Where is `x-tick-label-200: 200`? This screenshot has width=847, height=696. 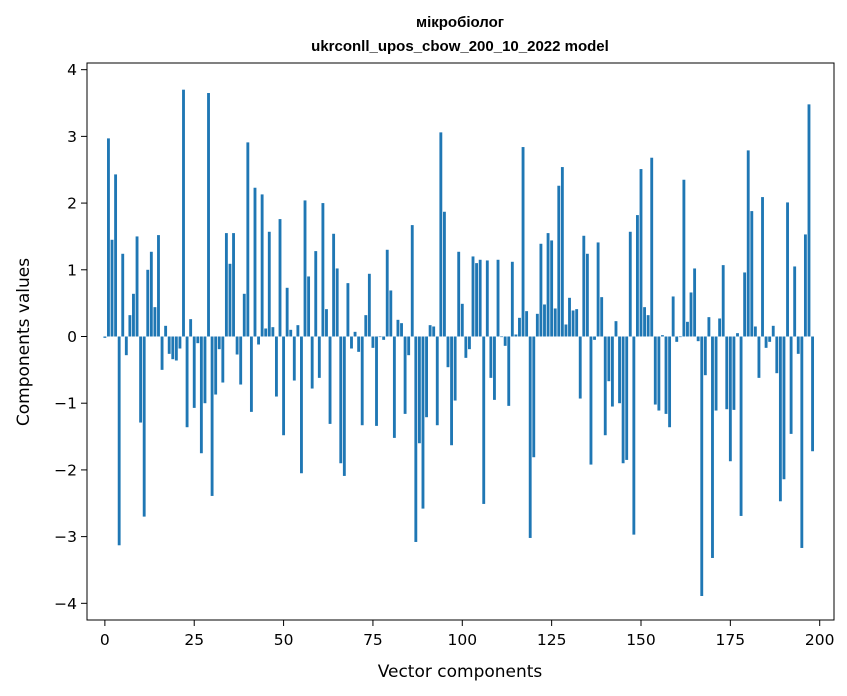 x-tick-label-200: 200 is located at coordinates (820, 640).